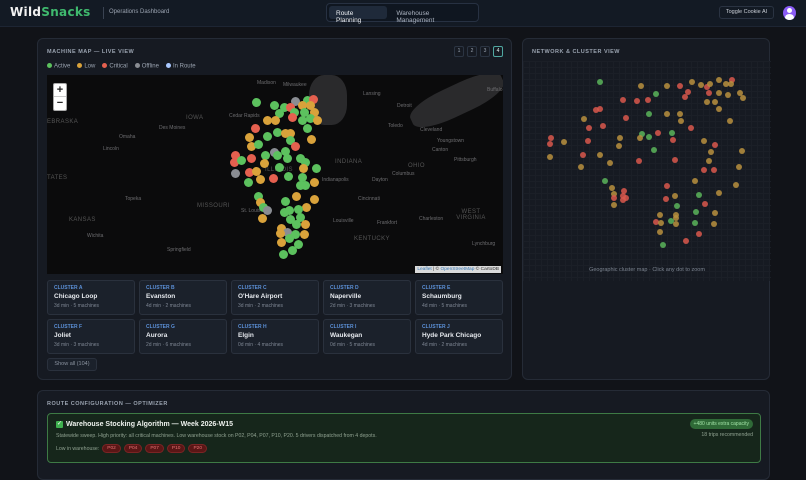  What do you see at coordinates (472, 51) in the screenshot?
I see `page-2-button: 2` at bounding box center [472, 51].